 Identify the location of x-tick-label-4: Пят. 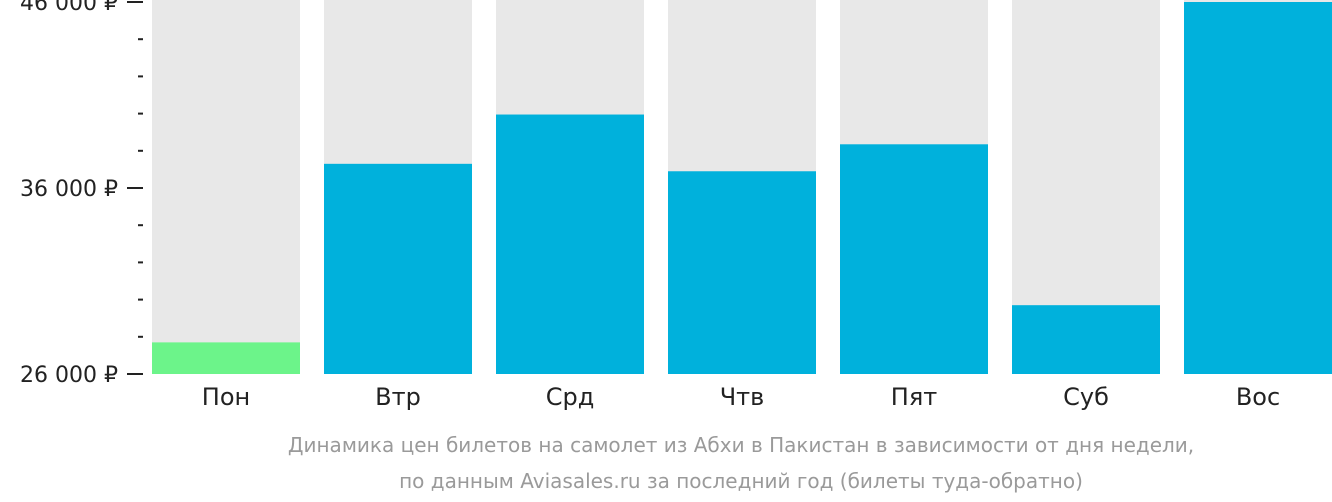
(914, 397).